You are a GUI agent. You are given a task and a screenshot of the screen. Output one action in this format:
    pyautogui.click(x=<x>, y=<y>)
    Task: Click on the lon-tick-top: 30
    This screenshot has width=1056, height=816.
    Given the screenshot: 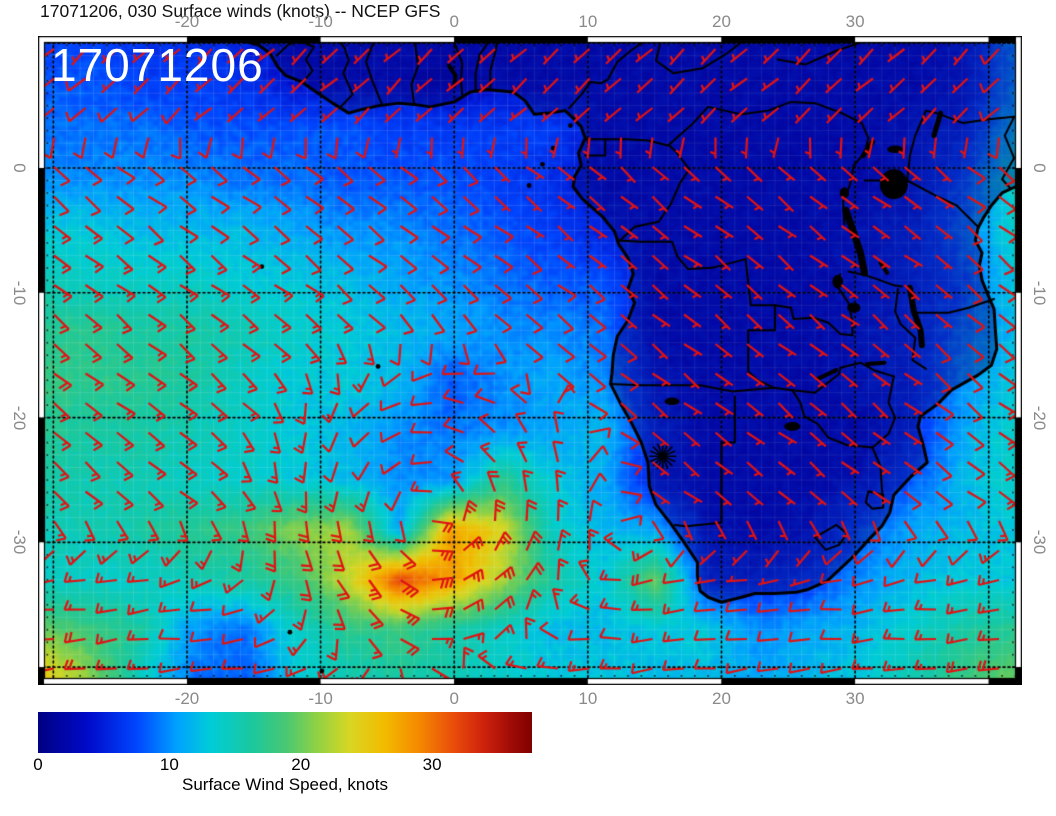 What is the action you would take?
    pyautogui.click(x=855, y=21)
    